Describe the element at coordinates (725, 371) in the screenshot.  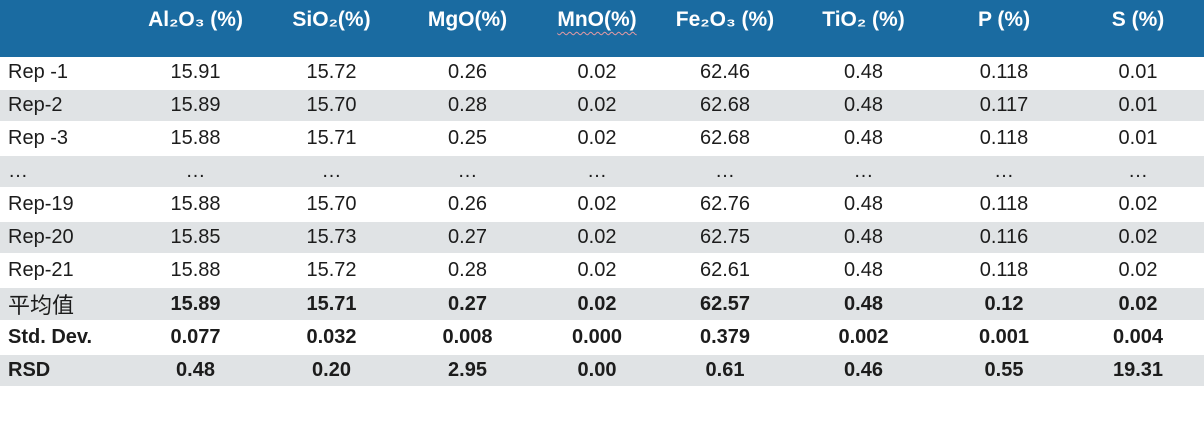
I see `cell-rsd-fe2o3: 0.61` at that location.